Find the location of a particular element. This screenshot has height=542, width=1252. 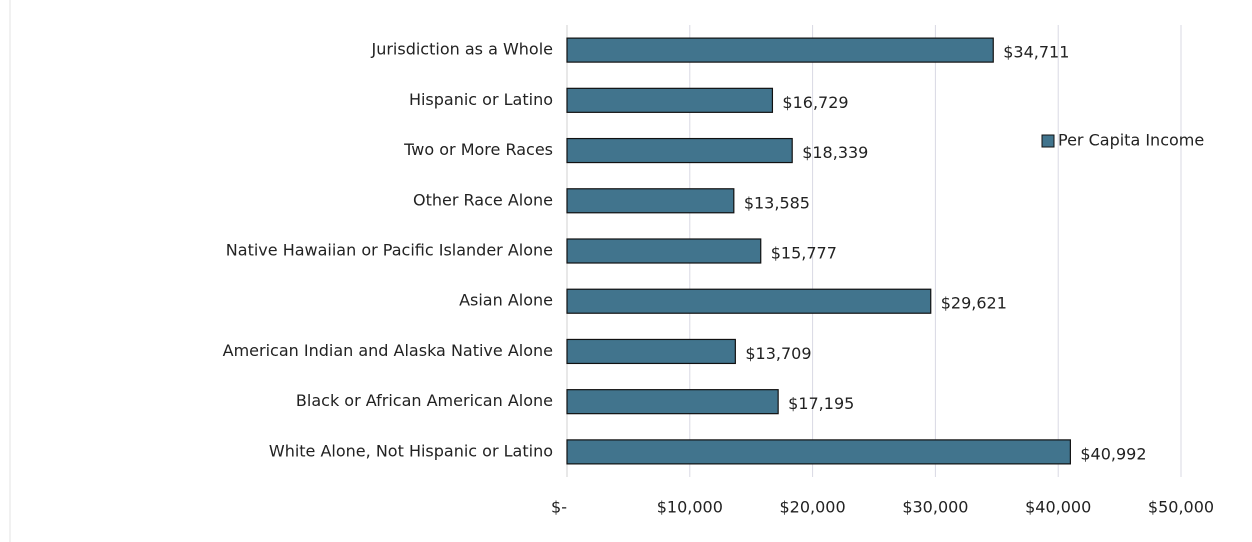

x-tick-label: $10,000 is located at coordinates (690, 507).